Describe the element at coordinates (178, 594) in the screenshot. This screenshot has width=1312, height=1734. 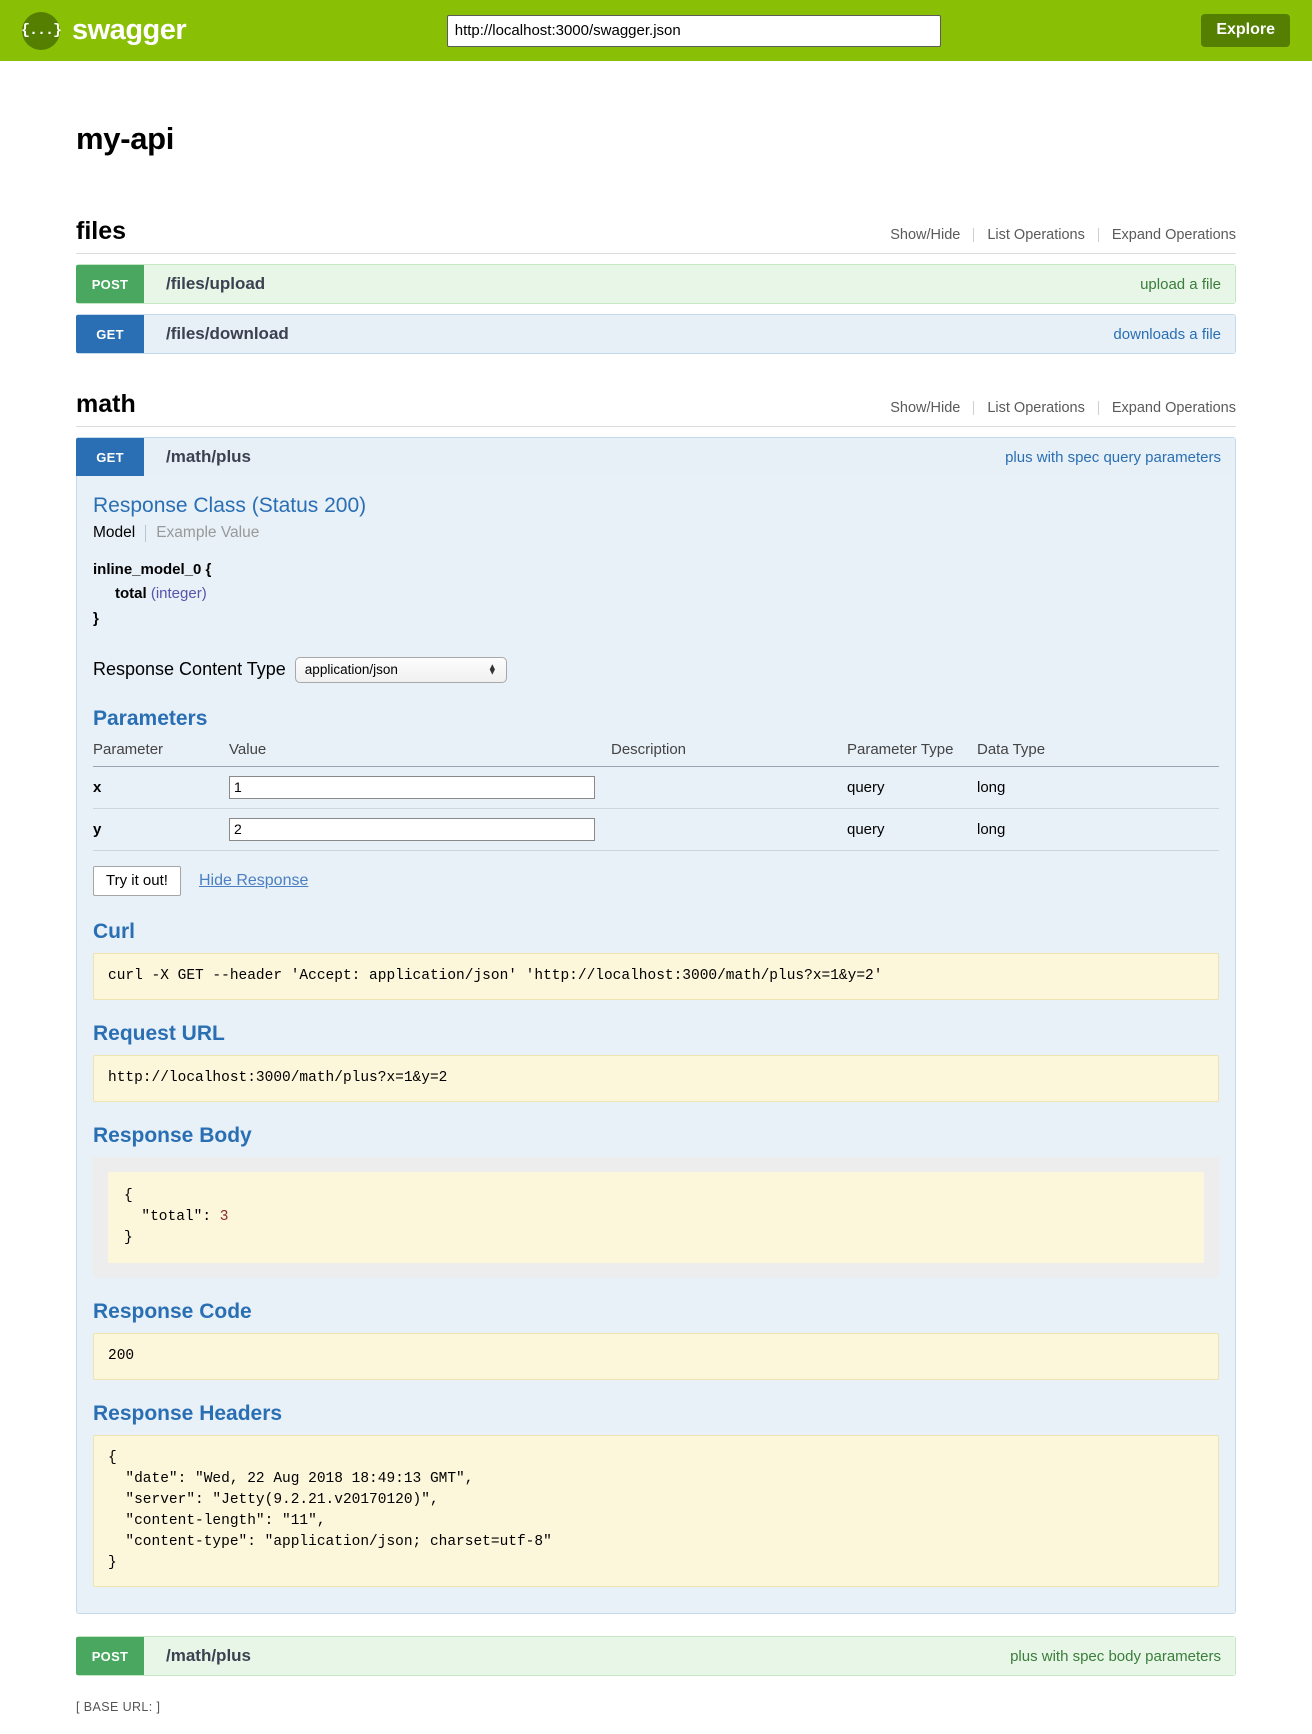
I see `model-property-type: (integer)` at that location.